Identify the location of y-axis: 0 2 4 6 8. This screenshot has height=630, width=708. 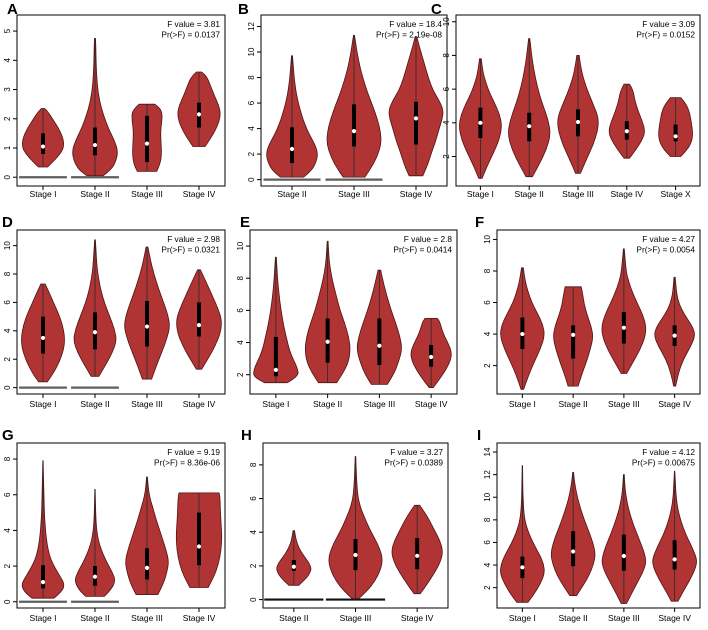
(256, 532).